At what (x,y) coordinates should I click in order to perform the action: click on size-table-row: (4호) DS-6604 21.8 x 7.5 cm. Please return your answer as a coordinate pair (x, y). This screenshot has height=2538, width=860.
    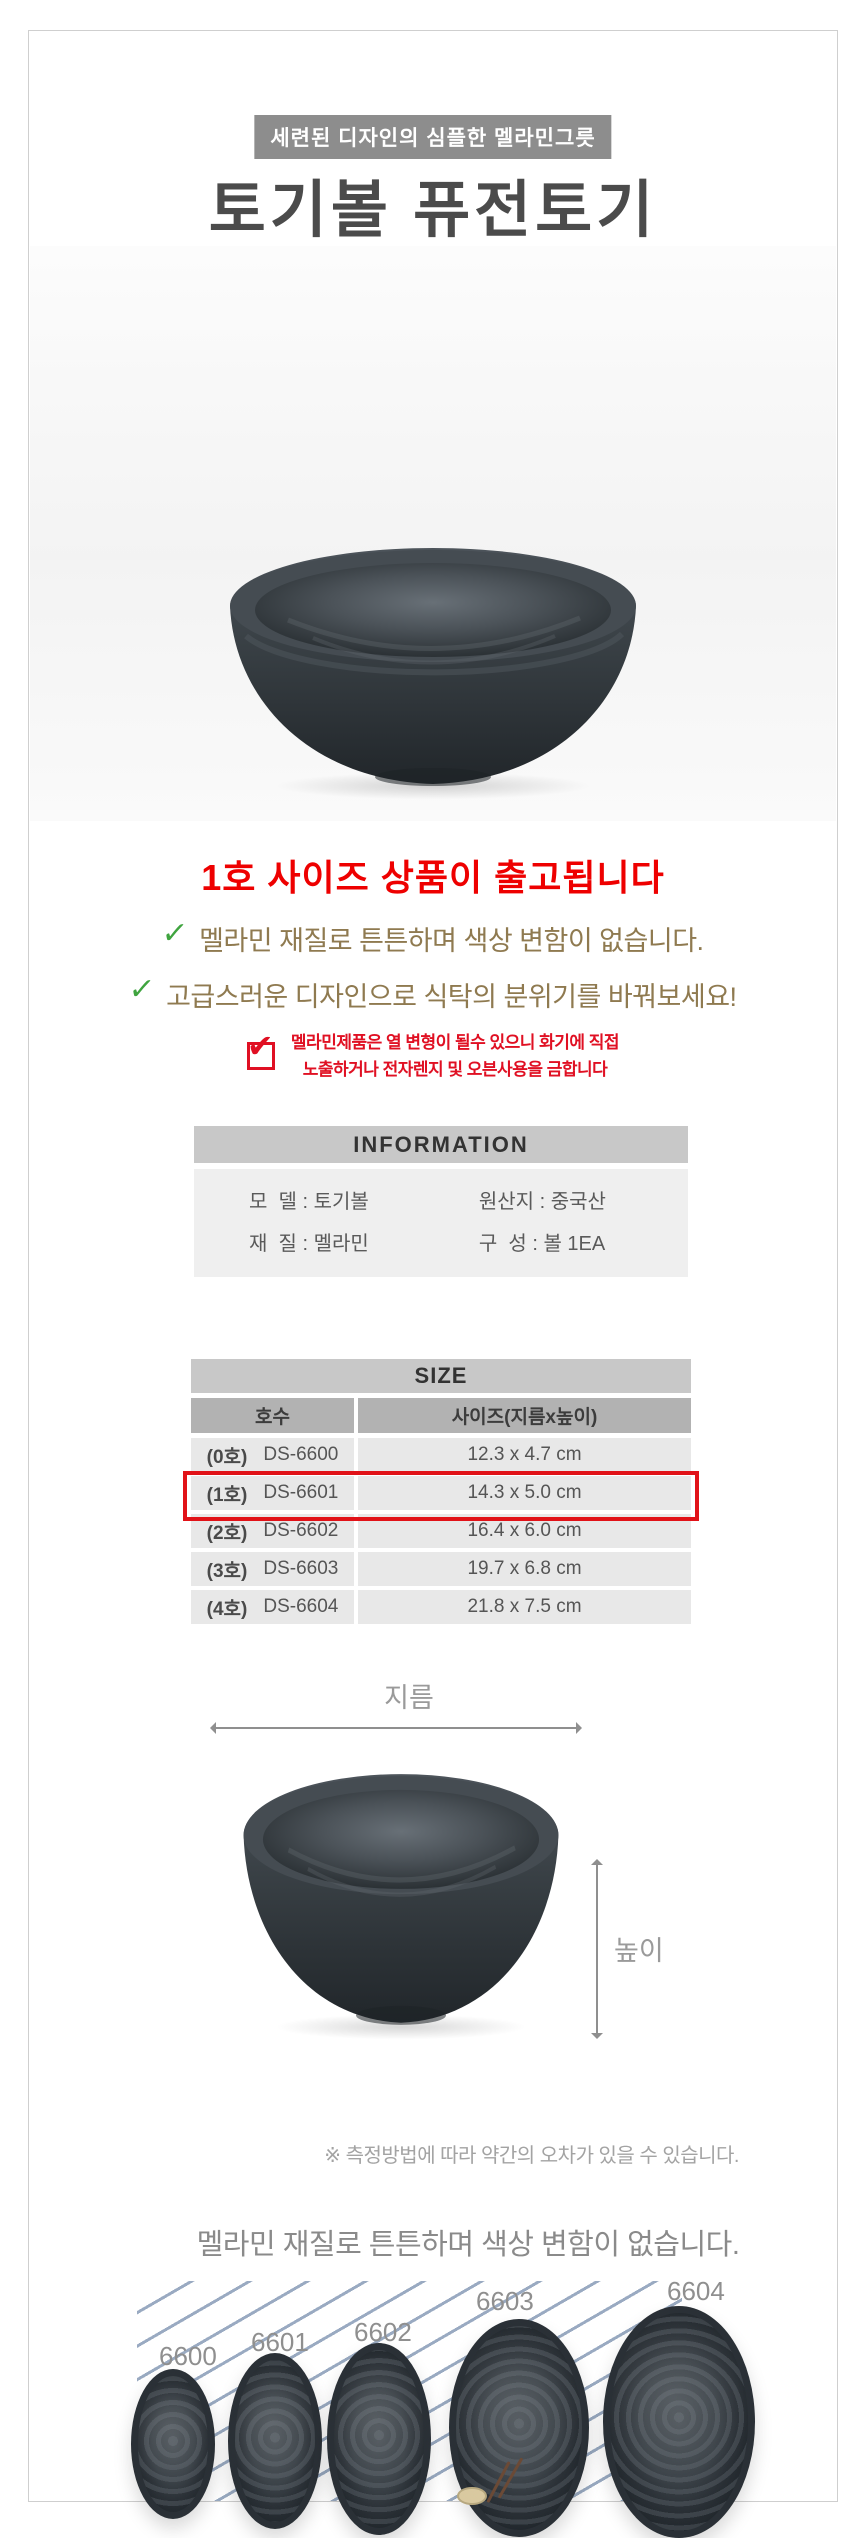
    Looking at the image, I should click on (441, 1607).